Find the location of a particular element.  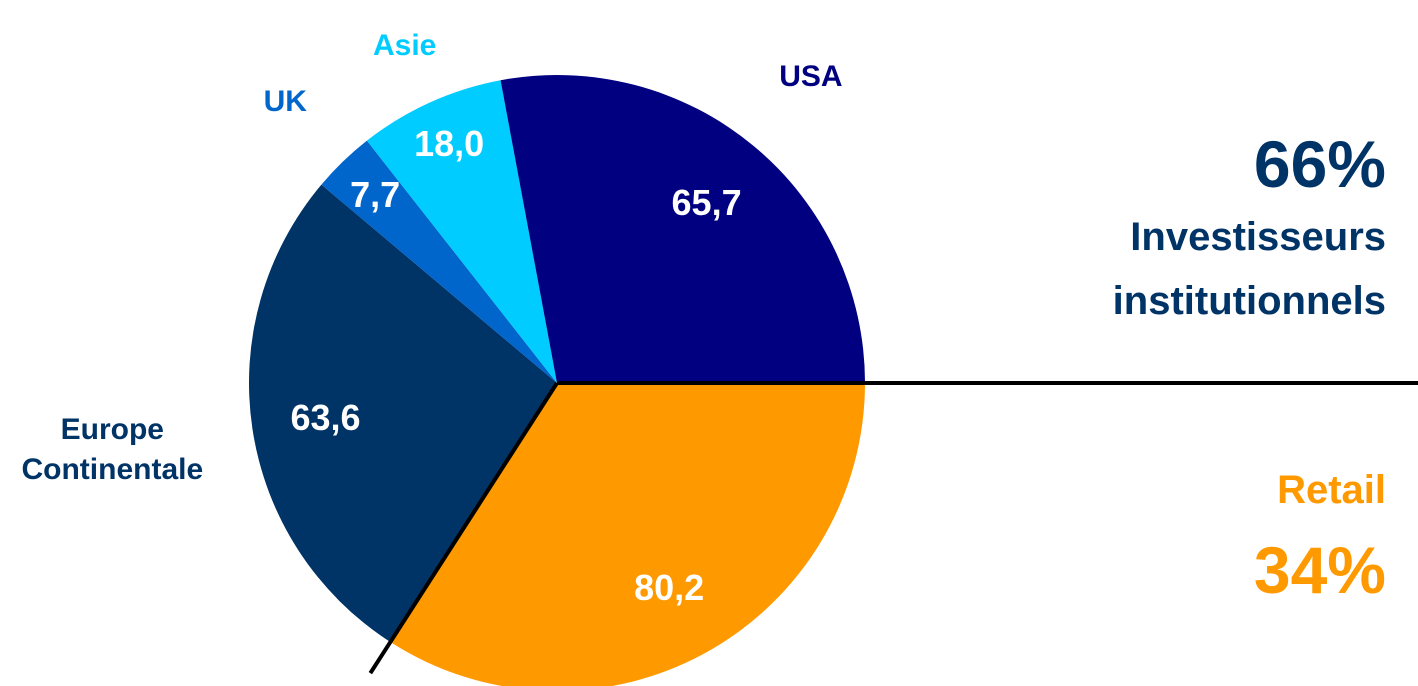

value-label: 63,6 is located at coordinates (325, 417).